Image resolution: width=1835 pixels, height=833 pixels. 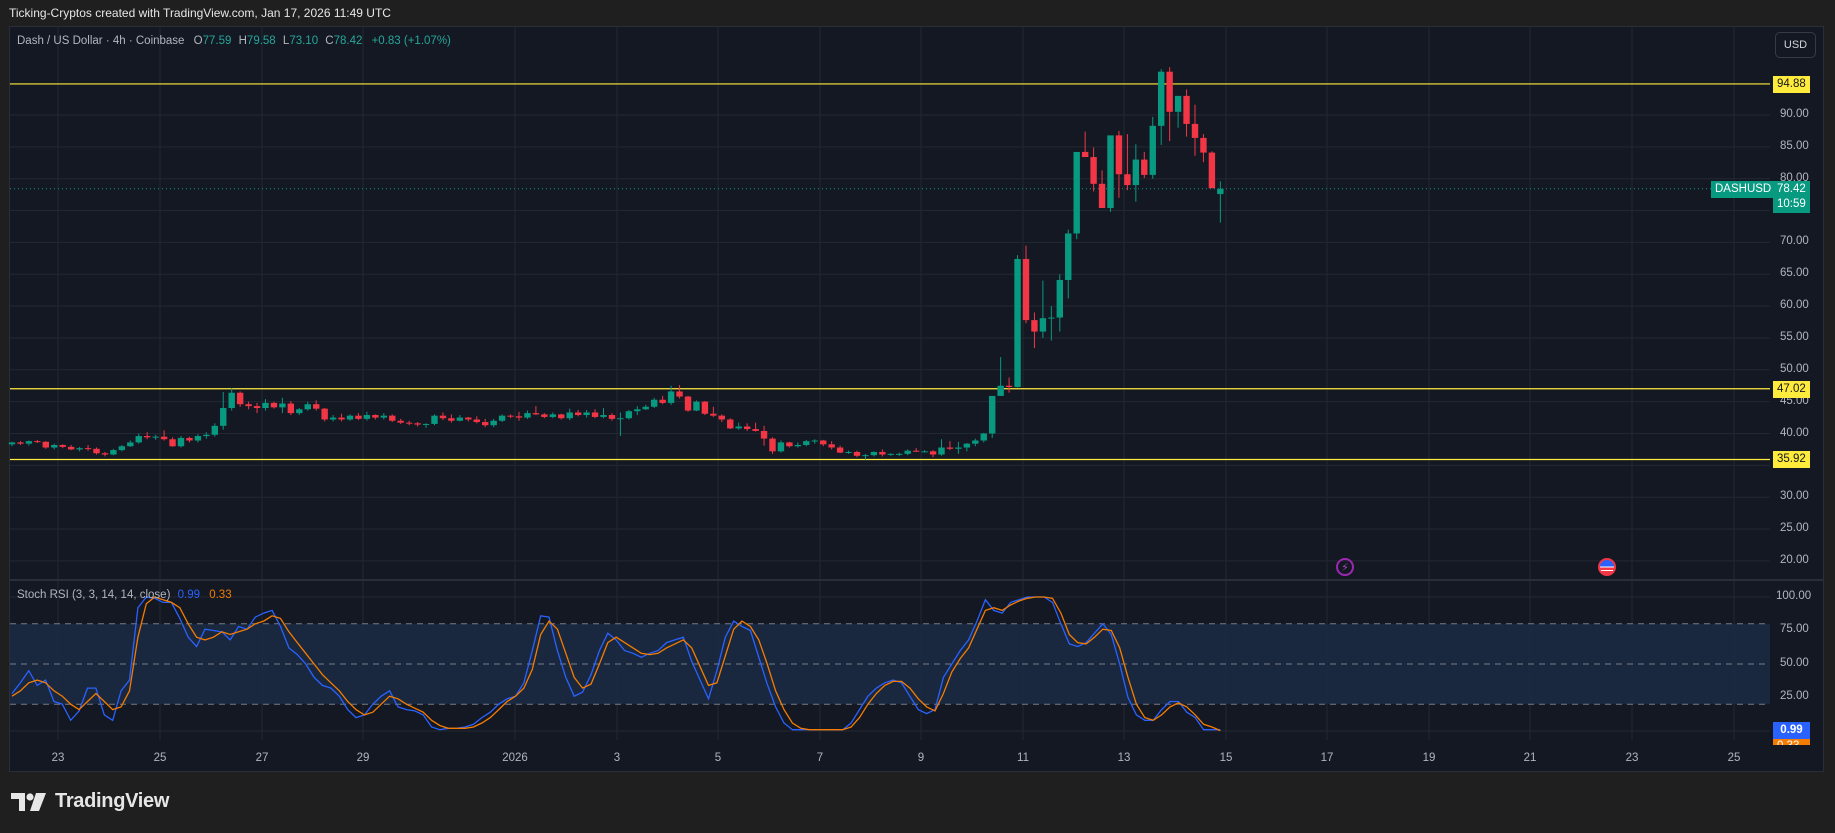 I want to click on price-axis-label: 20.00, so click(x=1794, y=559).